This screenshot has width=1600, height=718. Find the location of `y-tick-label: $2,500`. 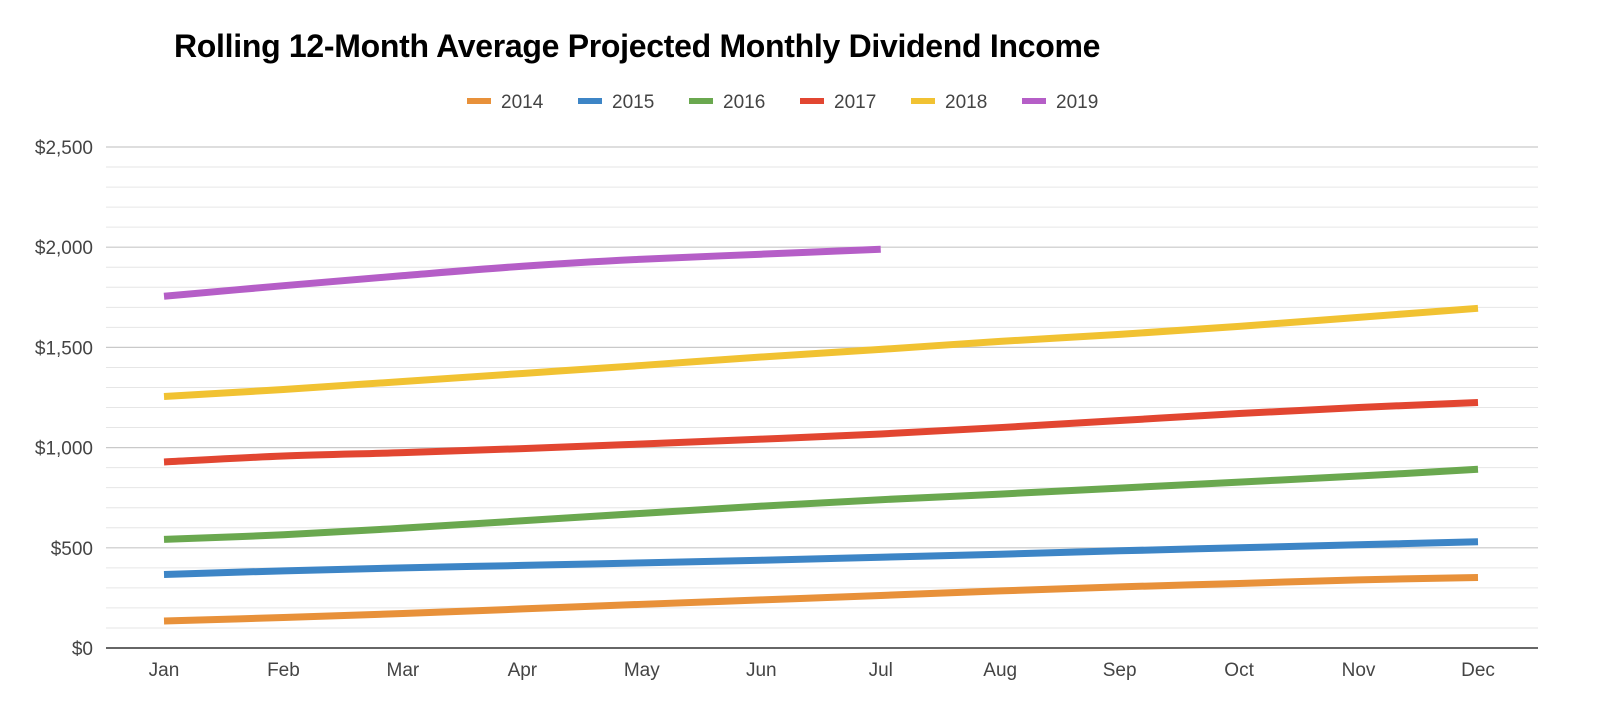

y-tick-label: $2,500 is located at coordinates (64, 148).